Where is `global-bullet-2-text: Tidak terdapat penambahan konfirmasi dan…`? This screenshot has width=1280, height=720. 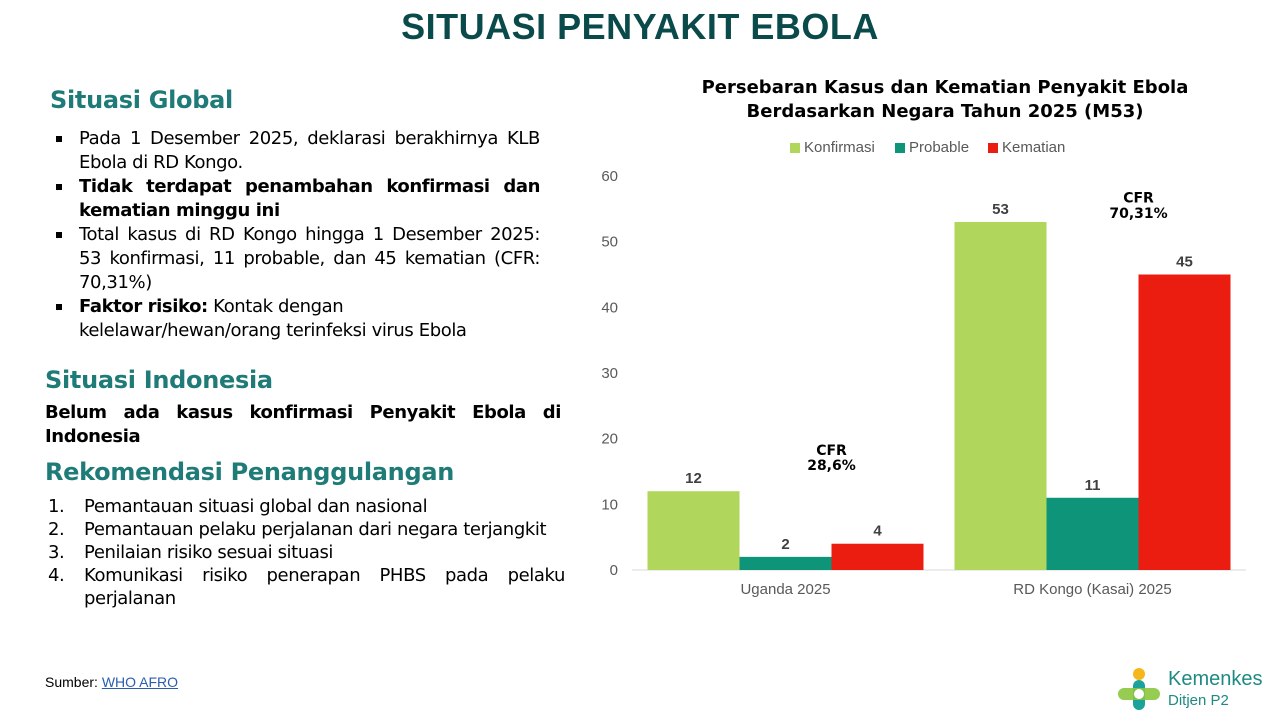 global-bullet-2-text: Tidak terdapat penambahan konfirmasi dan… is located at coordinates (309, 198).